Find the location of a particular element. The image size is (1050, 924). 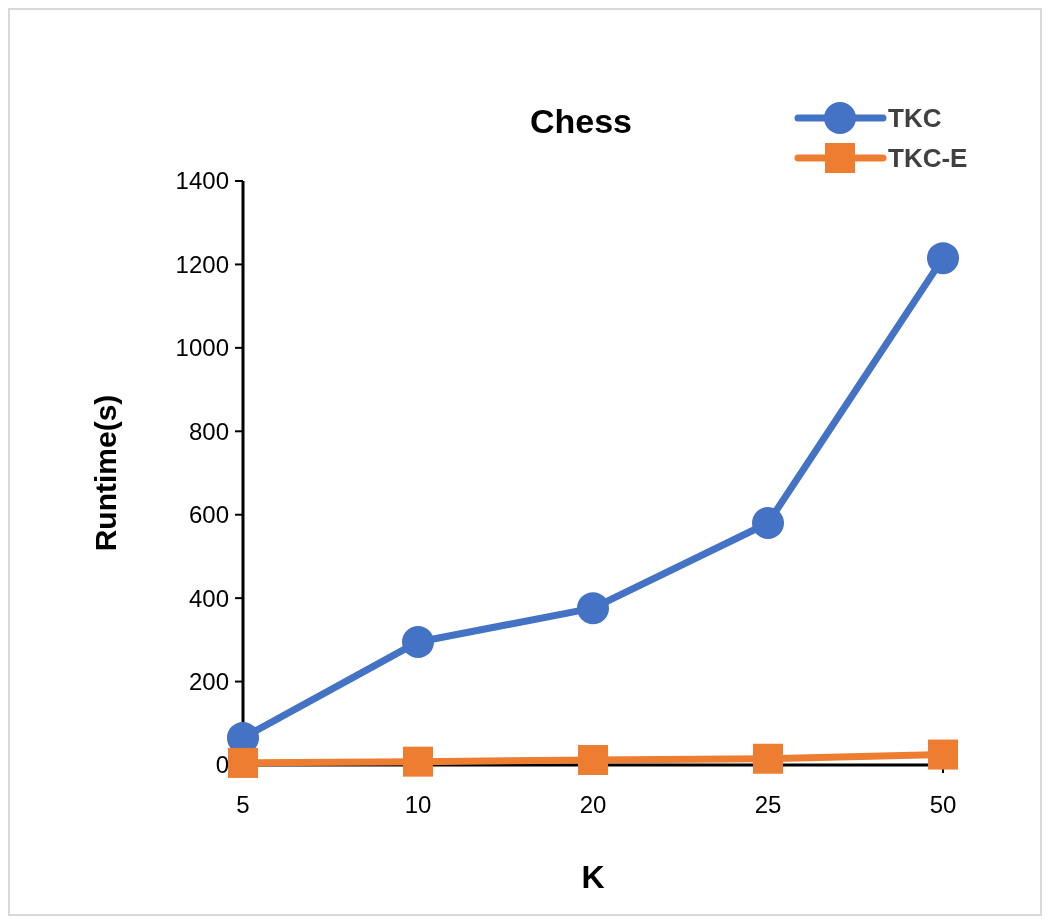

x-tick-label: 50 is located at coordinates (943, 804).